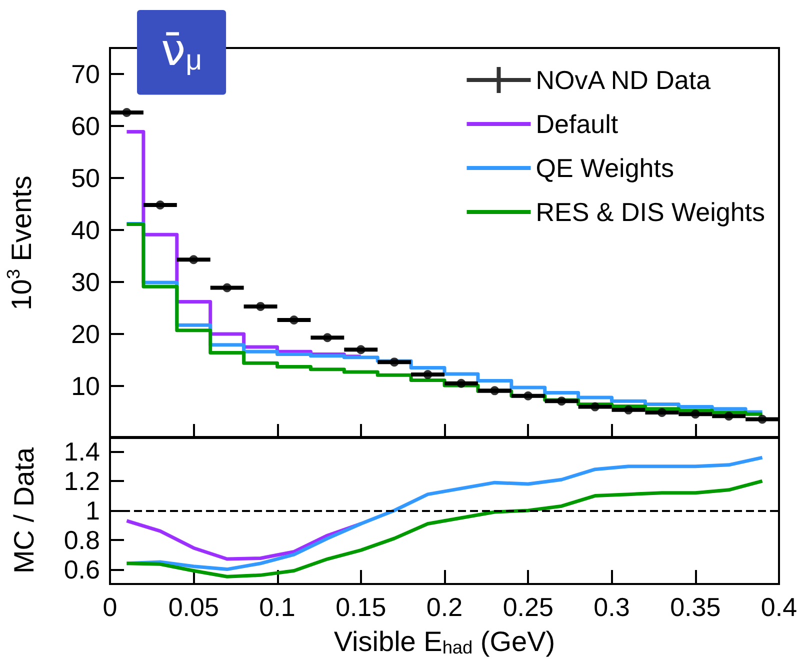 This screenshot has height=659, width=802. I want to click on annotation: ν̄μ, so click(181, 50).